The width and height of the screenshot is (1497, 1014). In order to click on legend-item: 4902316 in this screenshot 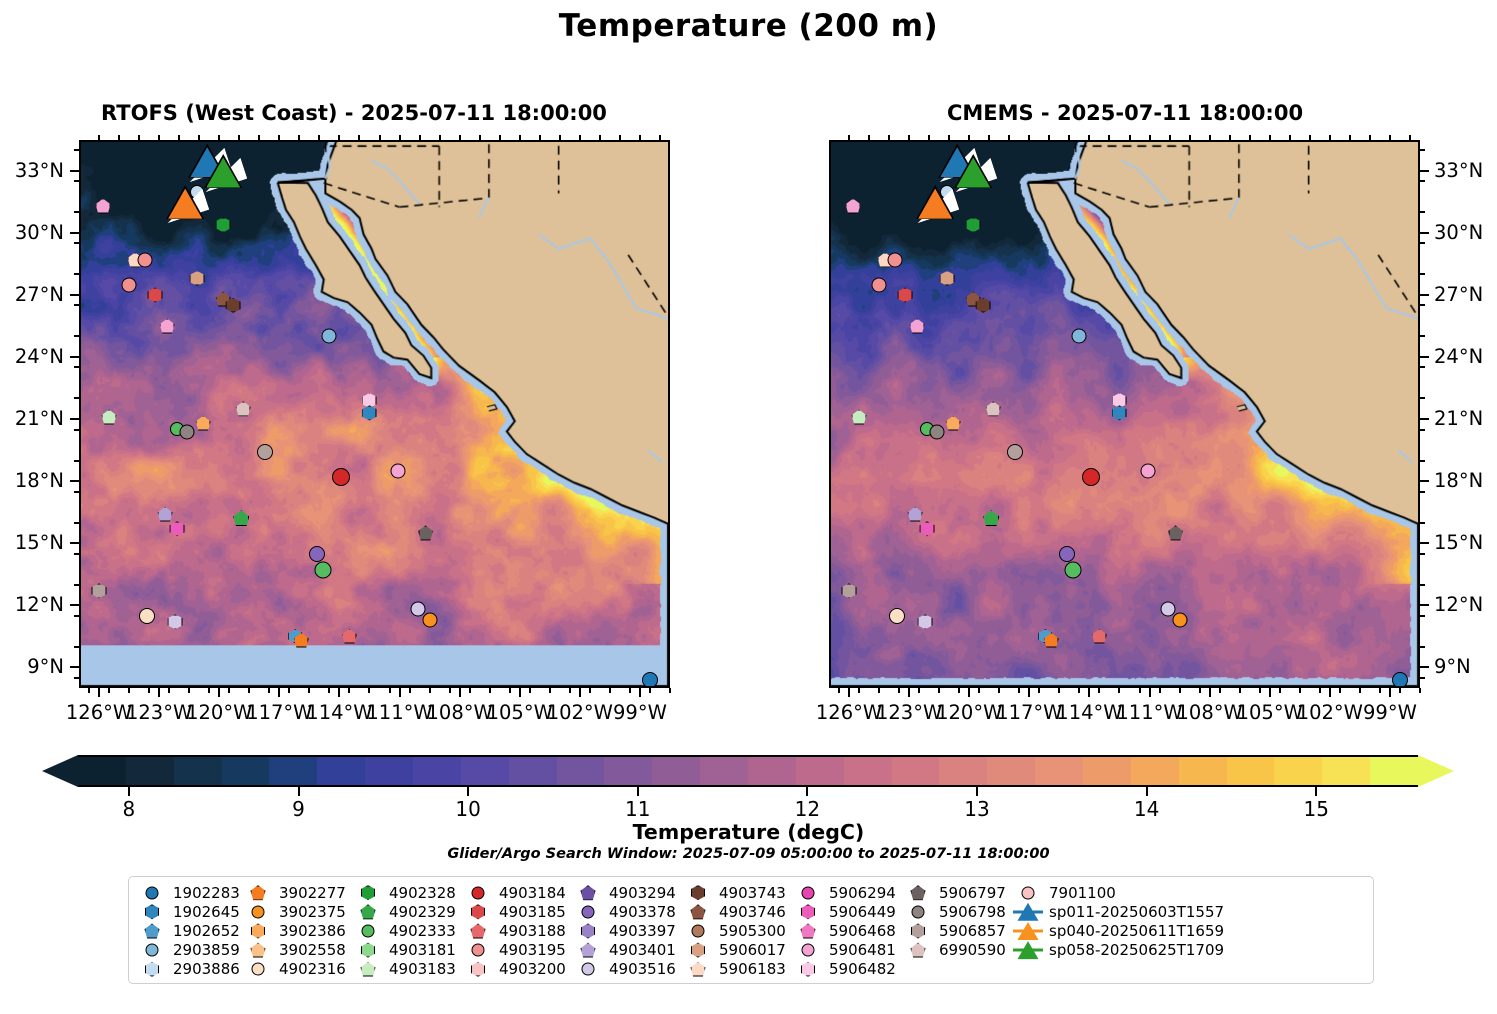, I will do `click(298, 969)`.